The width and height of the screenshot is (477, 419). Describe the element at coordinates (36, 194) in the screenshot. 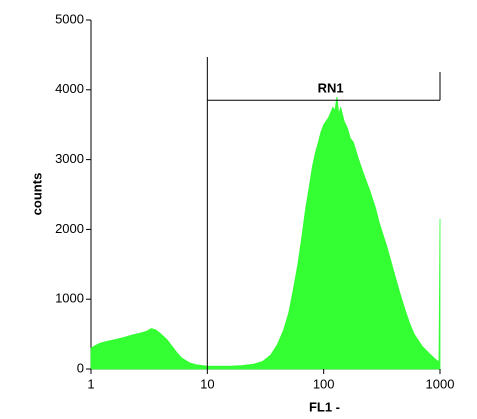

I see `y-axis-label: counts` at that location.